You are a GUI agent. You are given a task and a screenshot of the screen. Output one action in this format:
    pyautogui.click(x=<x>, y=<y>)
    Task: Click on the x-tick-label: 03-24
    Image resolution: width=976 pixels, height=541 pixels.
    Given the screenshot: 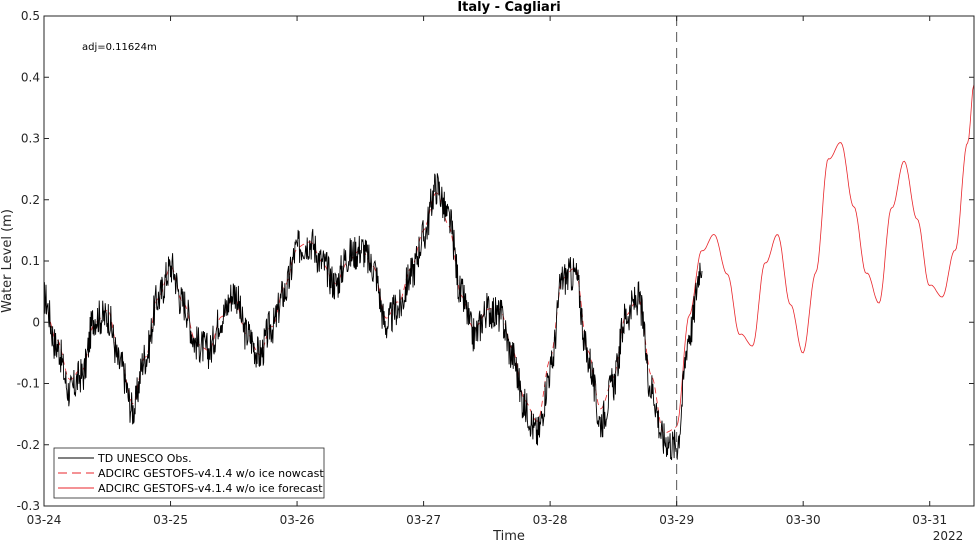 What is the action you would take?
    pyautogui.click(x=44, y=520)
    